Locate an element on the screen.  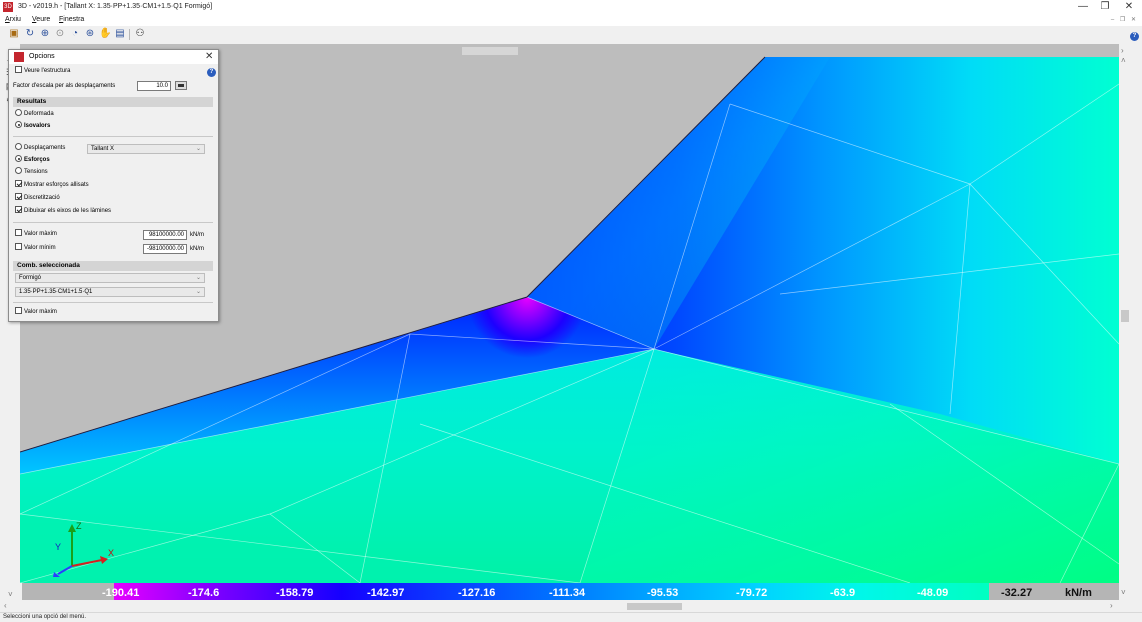
smoothed-forces-option: Mostrar esforços allisats is located at coordinates (52, 185).